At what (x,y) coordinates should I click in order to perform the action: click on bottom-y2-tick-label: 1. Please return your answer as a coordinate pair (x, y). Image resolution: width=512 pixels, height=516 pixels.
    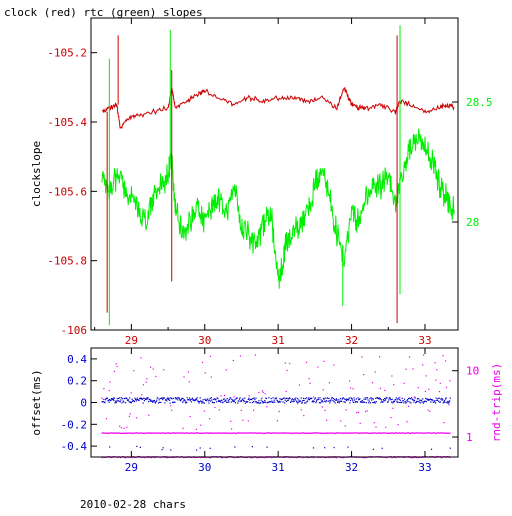
    Looking at the image, I should click on (469, 437).